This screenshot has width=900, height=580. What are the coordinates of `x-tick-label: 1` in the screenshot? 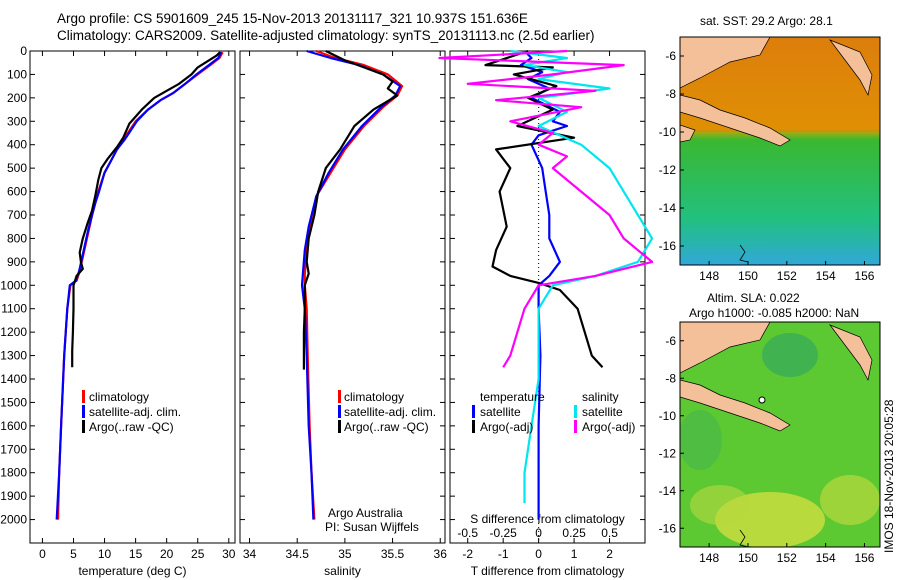 It's located at (574, 554).